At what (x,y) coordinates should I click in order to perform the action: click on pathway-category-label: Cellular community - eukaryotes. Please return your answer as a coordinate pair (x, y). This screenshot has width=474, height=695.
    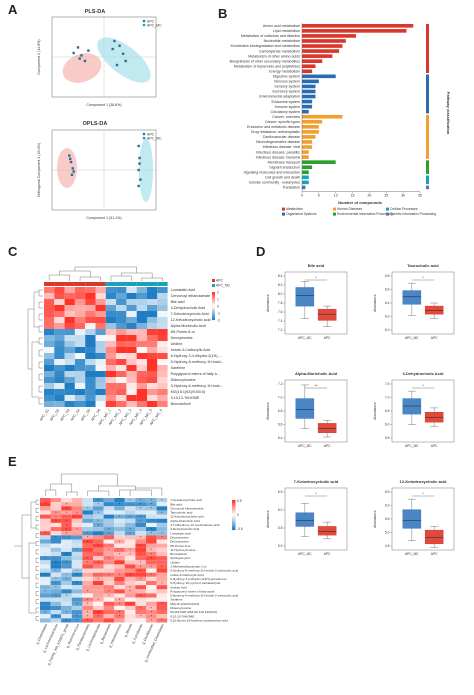
    Looking at the image, I should click on (275, 183).